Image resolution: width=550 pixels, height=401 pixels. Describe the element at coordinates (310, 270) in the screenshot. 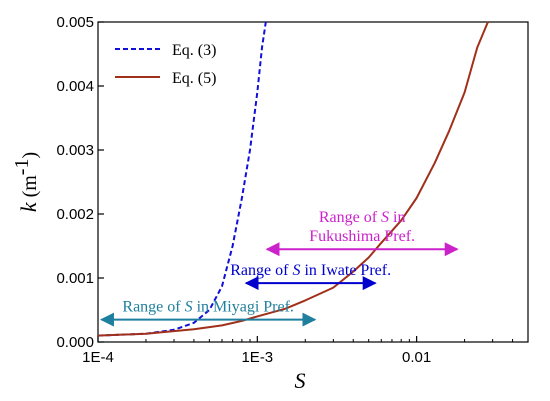

I see `range-label: Range of S in Iwate Pref.` at that location.